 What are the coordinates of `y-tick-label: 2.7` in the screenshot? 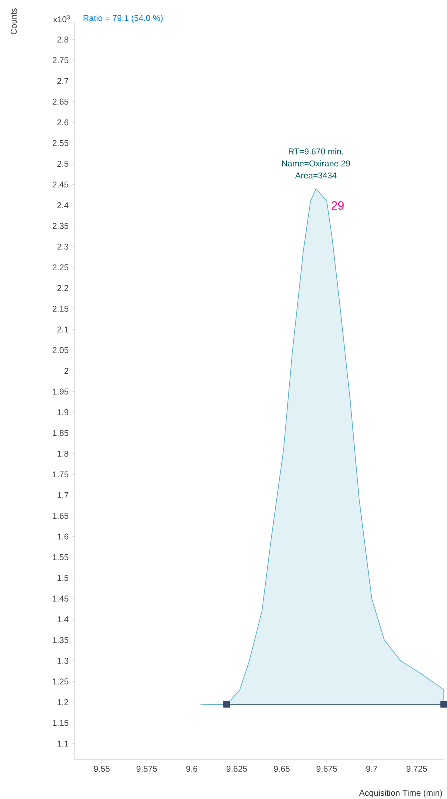 It's located at (63, 81).